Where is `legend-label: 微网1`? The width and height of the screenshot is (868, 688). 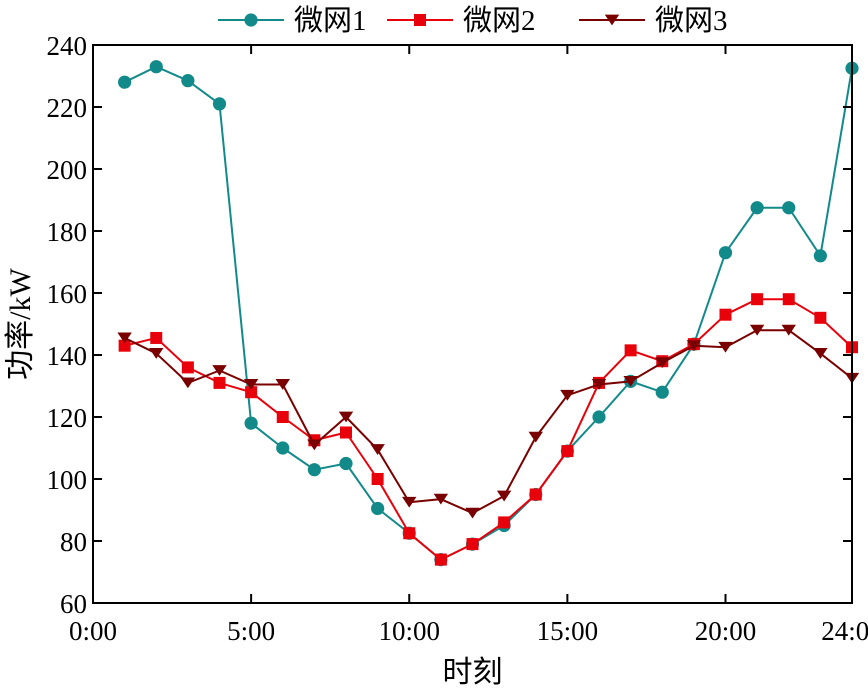
legend-label: 微网1 is located at coordinates (330, 20).